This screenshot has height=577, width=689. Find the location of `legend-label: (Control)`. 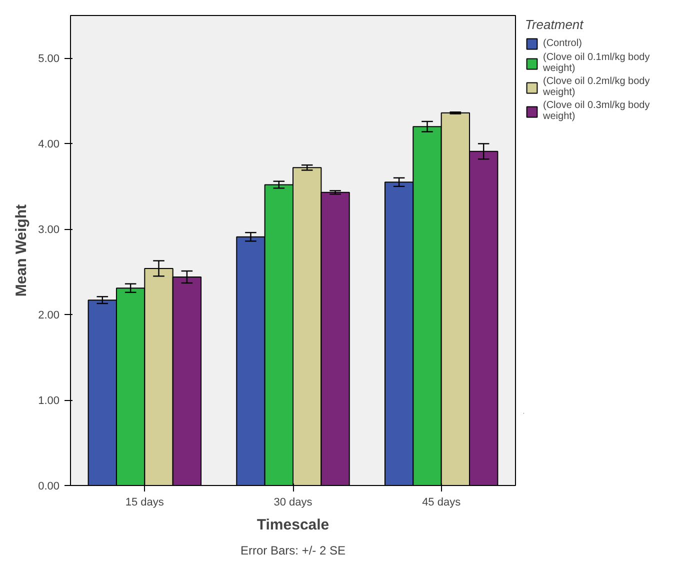

legend-label: (Control) is located at coordinates (562, 44).